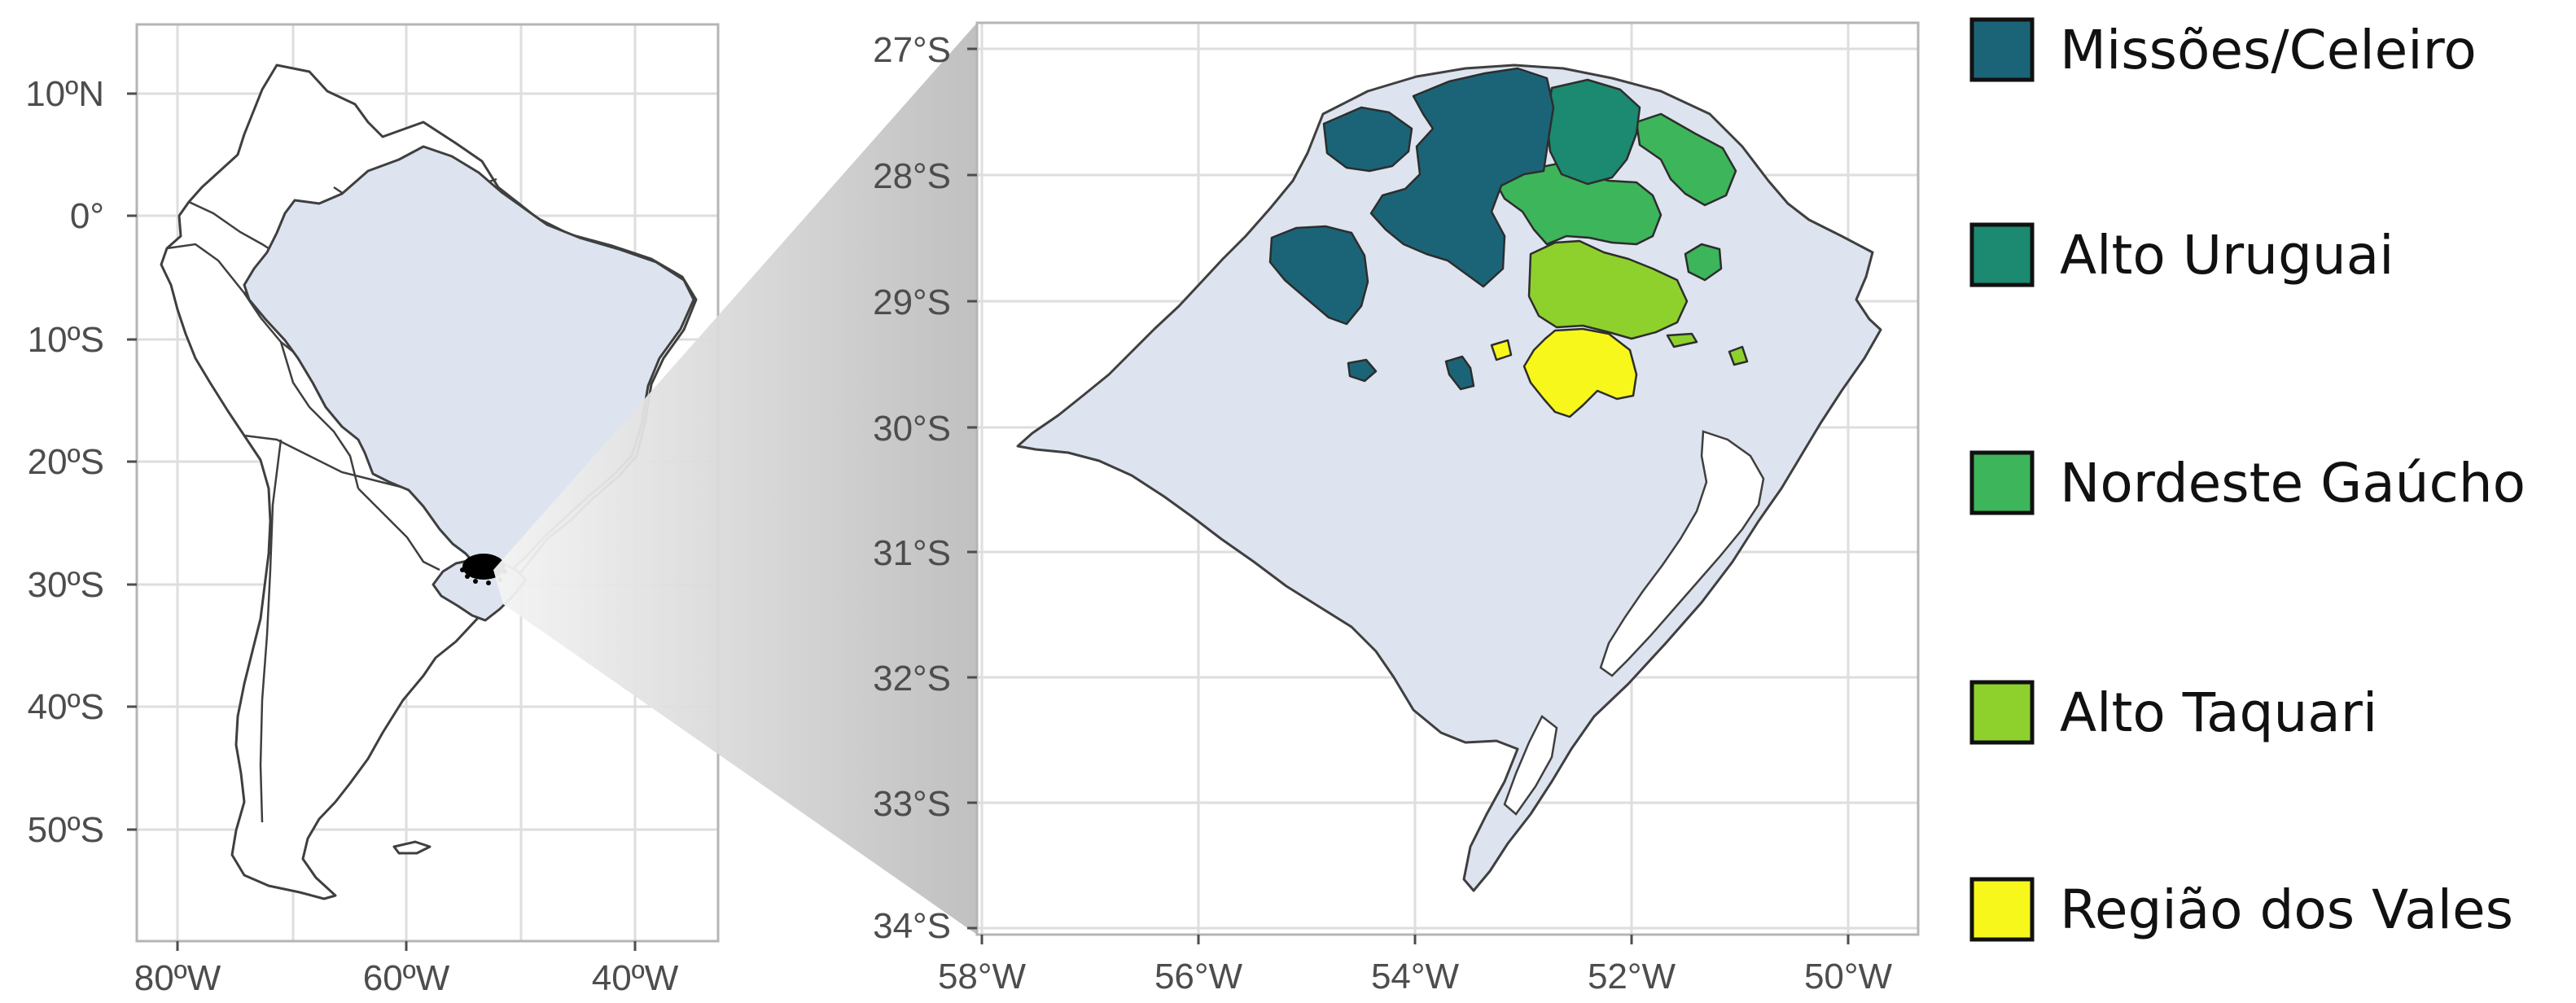 The height and width of the screenshot is (1003, 2576). I want to click on lat-tick: 32°S, so click(912, 679).